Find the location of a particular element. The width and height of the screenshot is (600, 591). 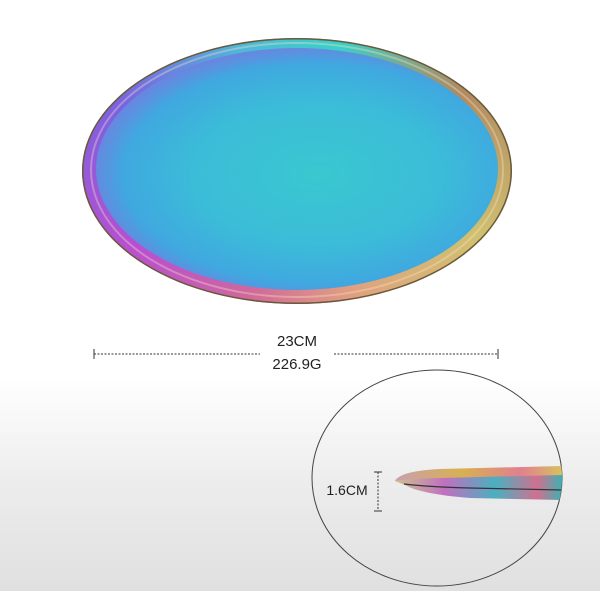

height-label: 1.6CM is located at coordinates (347, 490).